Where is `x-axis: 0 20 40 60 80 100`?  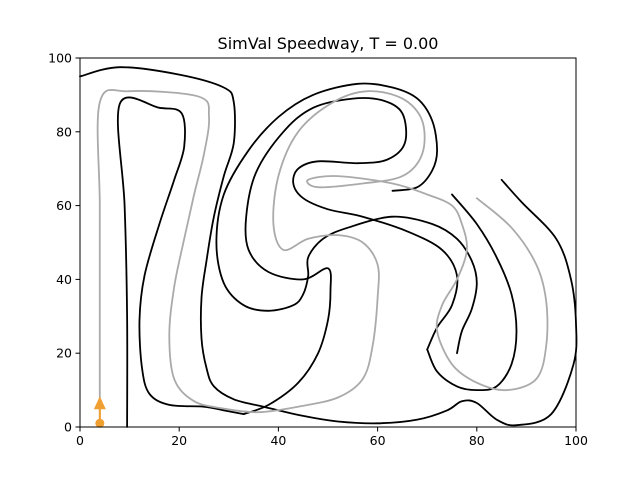
x-axis: 0 20 40 60 80 100 is located at coordinates (332, 437).